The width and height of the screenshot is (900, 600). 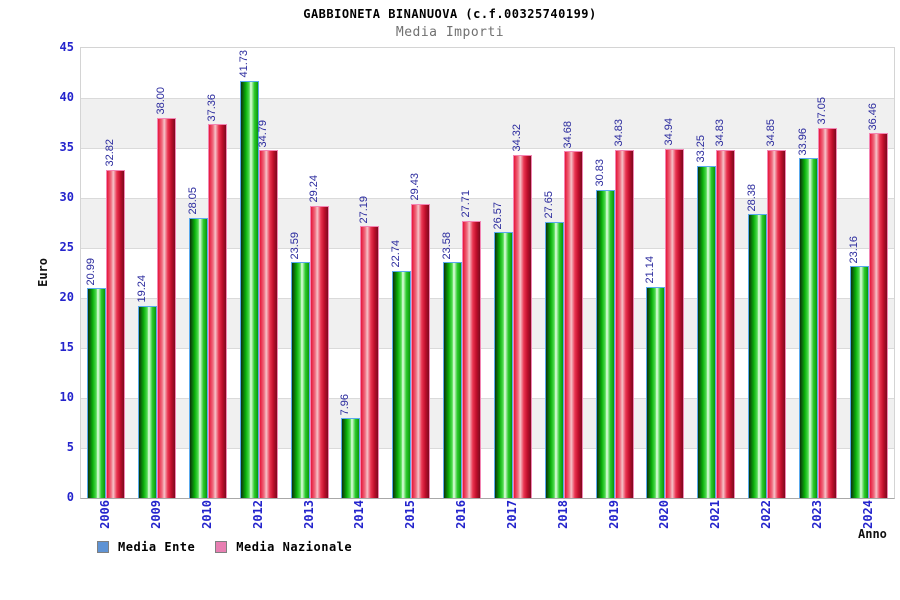 I want to click on x-tick-cell: 2012, so click(x=257, y=520).